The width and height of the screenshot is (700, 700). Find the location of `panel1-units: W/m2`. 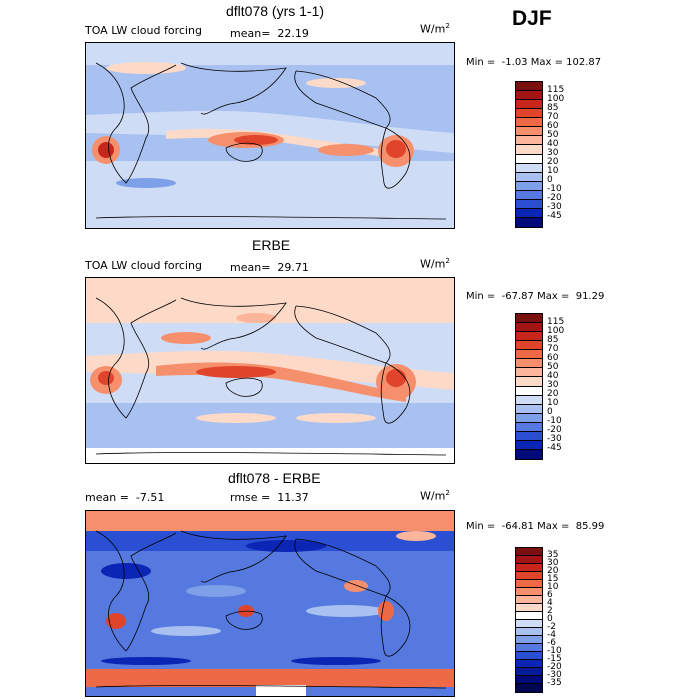

panel1-units: W/m2 is located at coordinates (435, 29).